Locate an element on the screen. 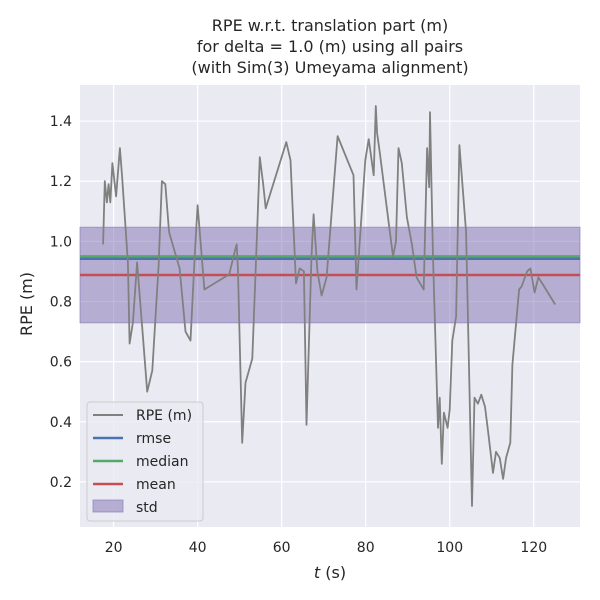 The image size is (600, 600). title-line-3: (with Sim(3) Umeyama alignment) is located at coordinates (329, 67).